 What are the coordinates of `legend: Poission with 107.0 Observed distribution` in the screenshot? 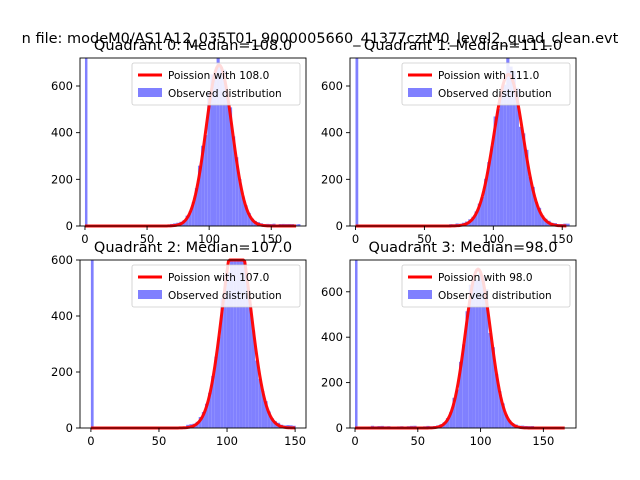 It's located at (216, 286).